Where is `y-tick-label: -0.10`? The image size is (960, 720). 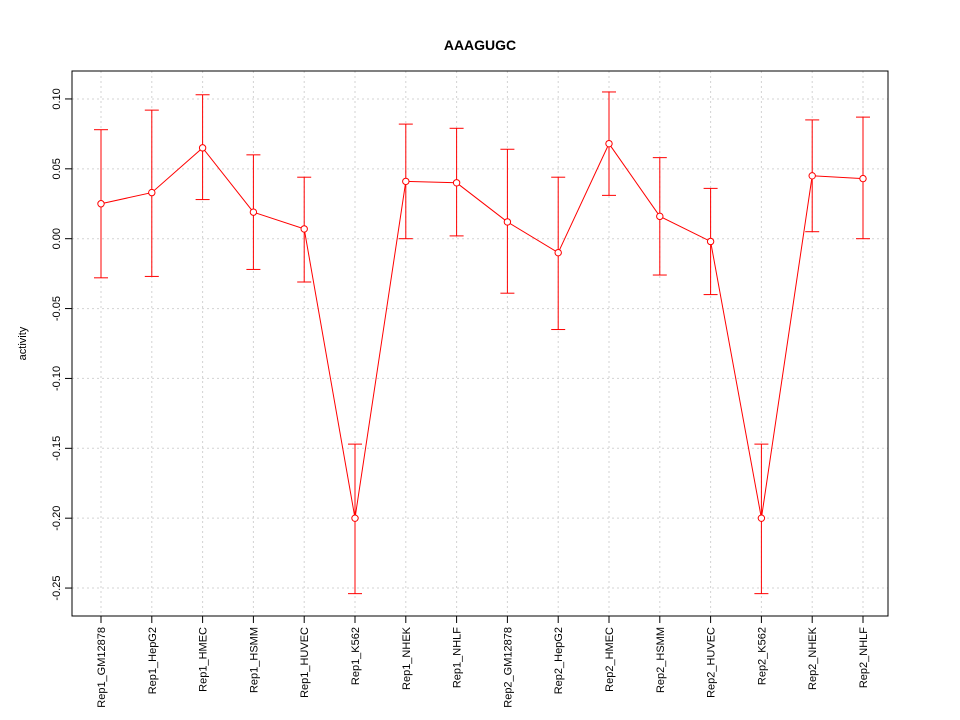 y-tick-label: -0.10 is located at coordinates (57, 378).